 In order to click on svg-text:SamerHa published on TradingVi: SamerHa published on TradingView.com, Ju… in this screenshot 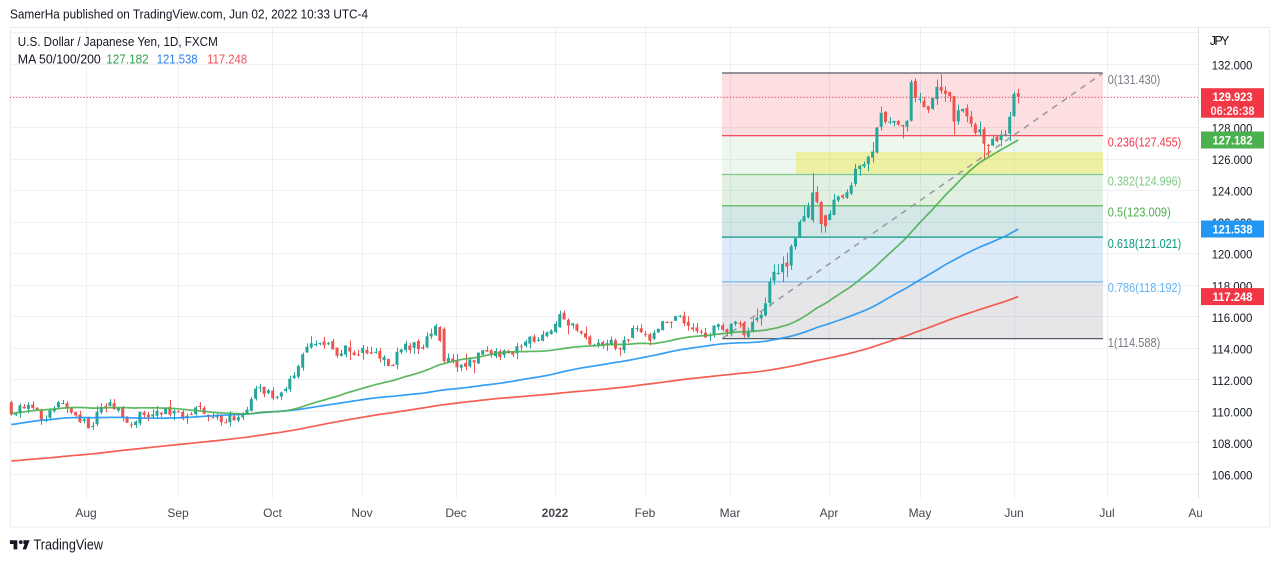, I will do `click(189, 14)`.